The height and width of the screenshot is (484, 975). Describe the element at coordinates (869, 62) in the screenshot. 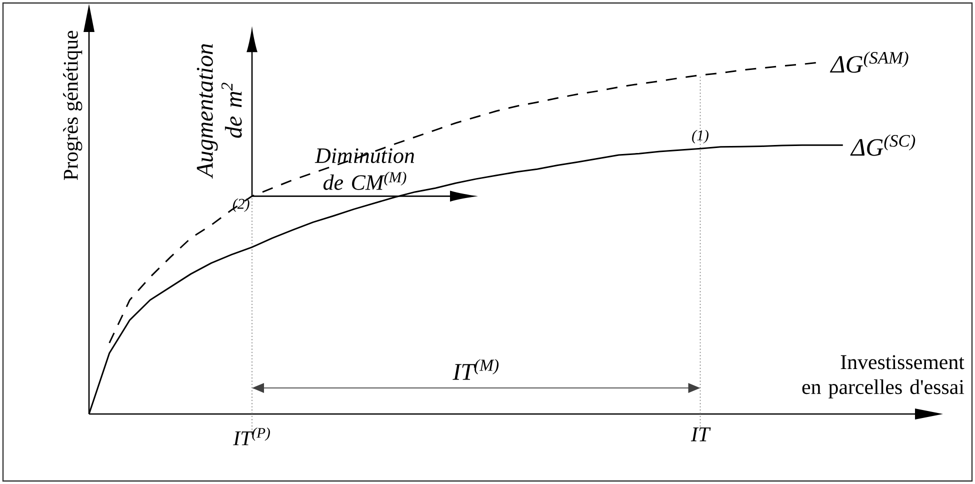

I see `series-label: ΔG$^{(SAM)}$` at that location.